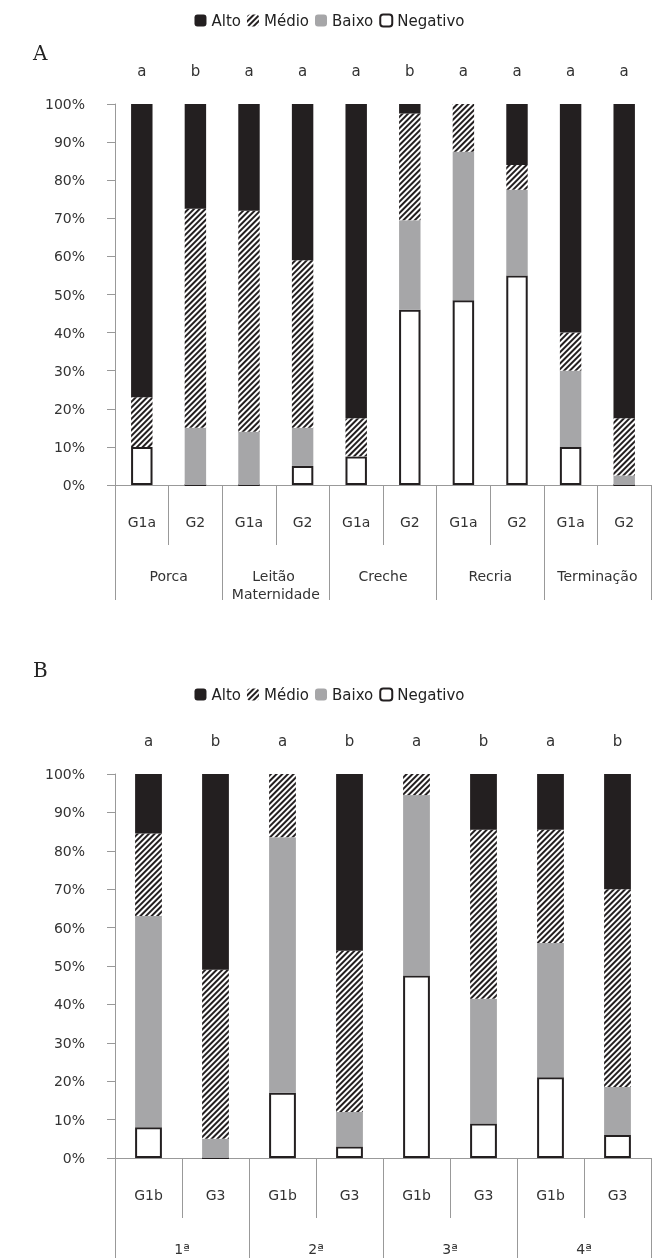 This screenshot has width=659, height=1258. Describe the element at coordinates (64, 774) in the screenshot. I see `y-tick-label: 100%` at that location.